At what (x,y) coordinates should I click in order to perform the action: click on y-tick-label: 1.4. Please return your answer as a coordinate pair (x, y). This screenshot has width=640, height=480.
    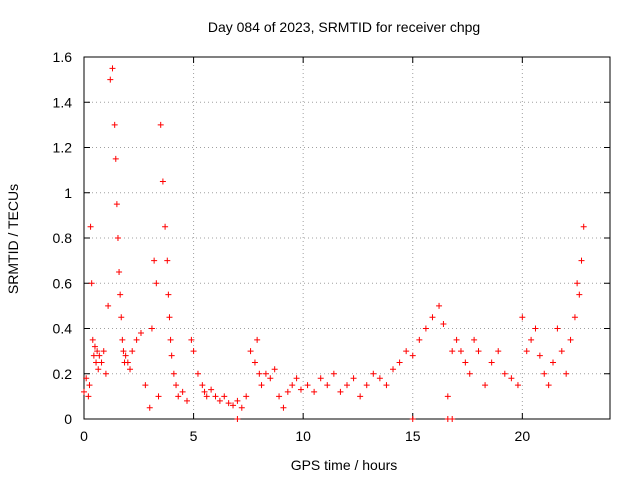
    Looking at the image, I should click on (63, 102).